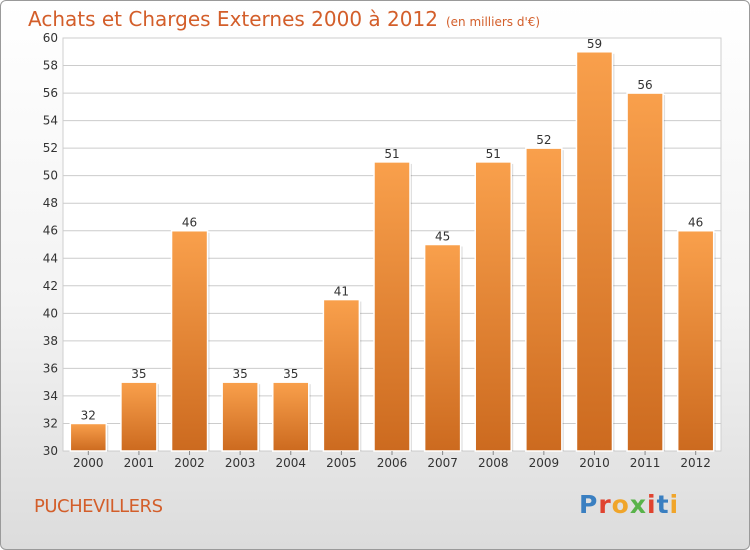 This screenshot has width=750, height=550. Describe the element at coordinates (233, 19) in the screenshot. I see `chart-title-text: Achats et Charges Externes 2000 à 2012` at that location.